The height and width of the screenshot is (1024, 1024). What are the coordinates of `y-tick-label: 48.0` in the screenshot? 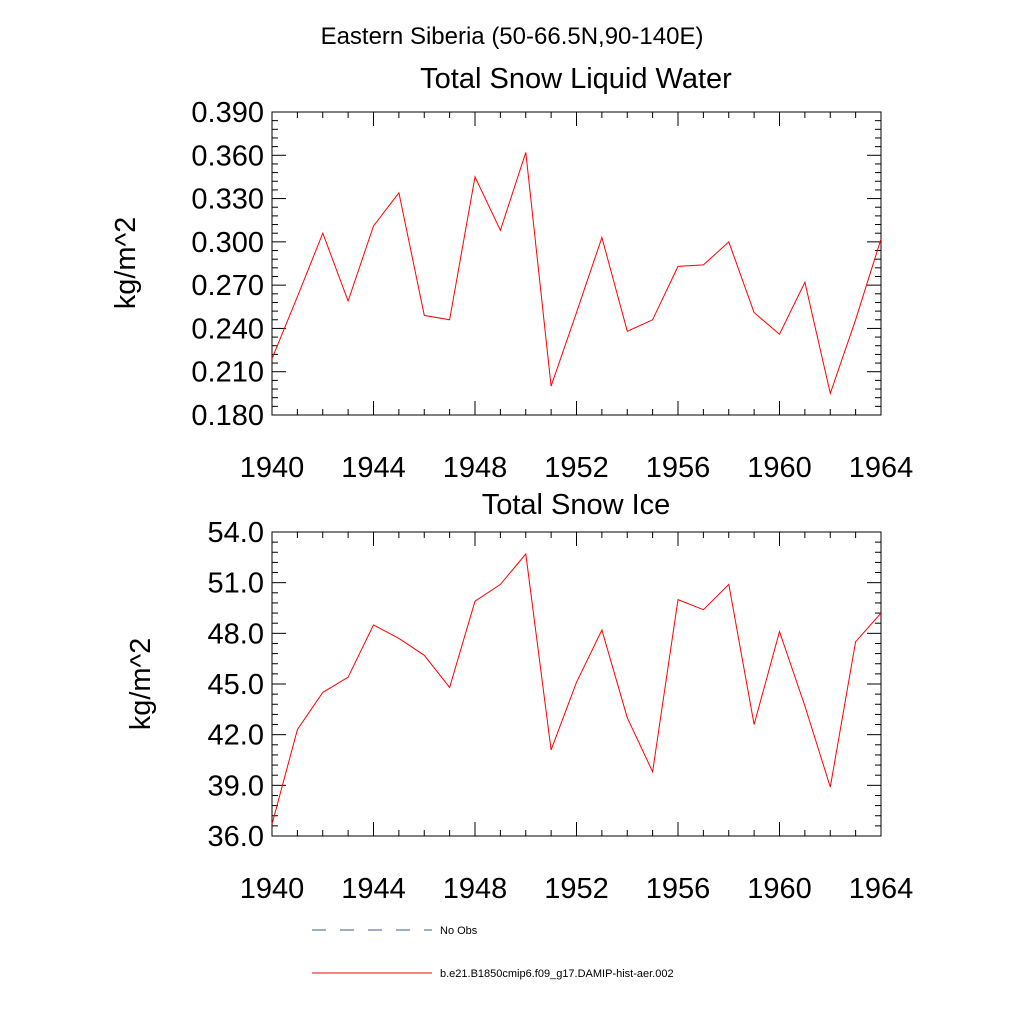 It's located at (236, 634).